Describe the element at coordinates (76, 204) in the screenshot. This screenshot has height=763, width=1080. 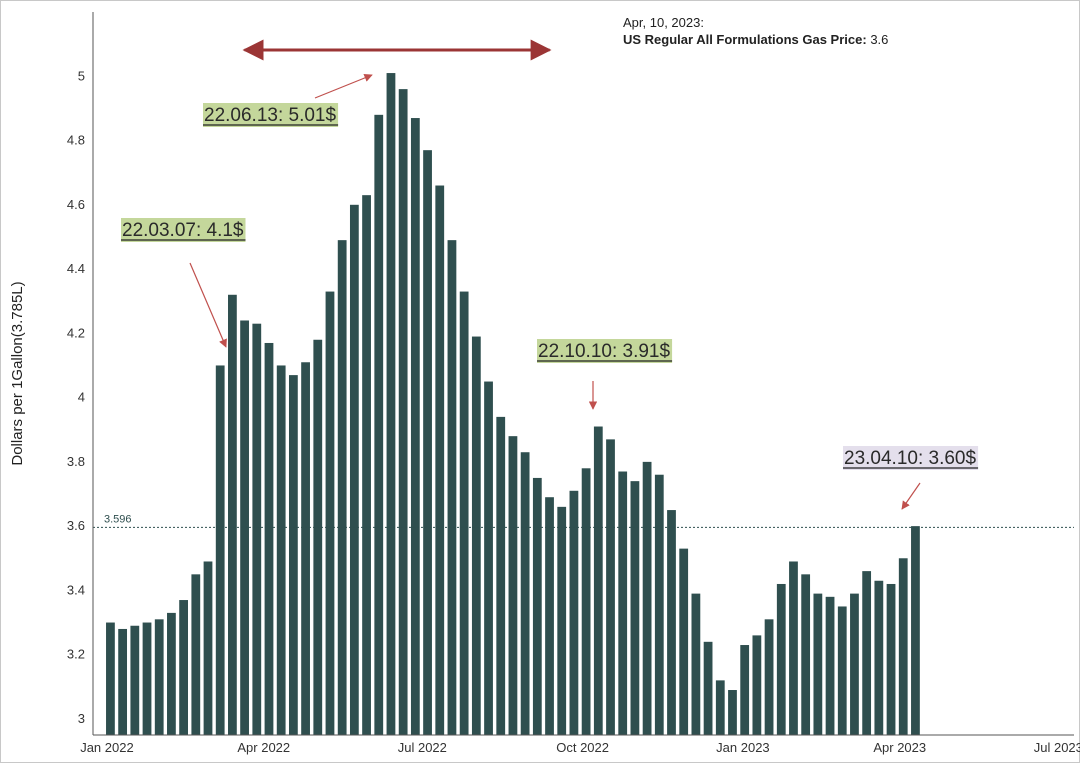
I see `y-tick-label: 4.6` at that location.